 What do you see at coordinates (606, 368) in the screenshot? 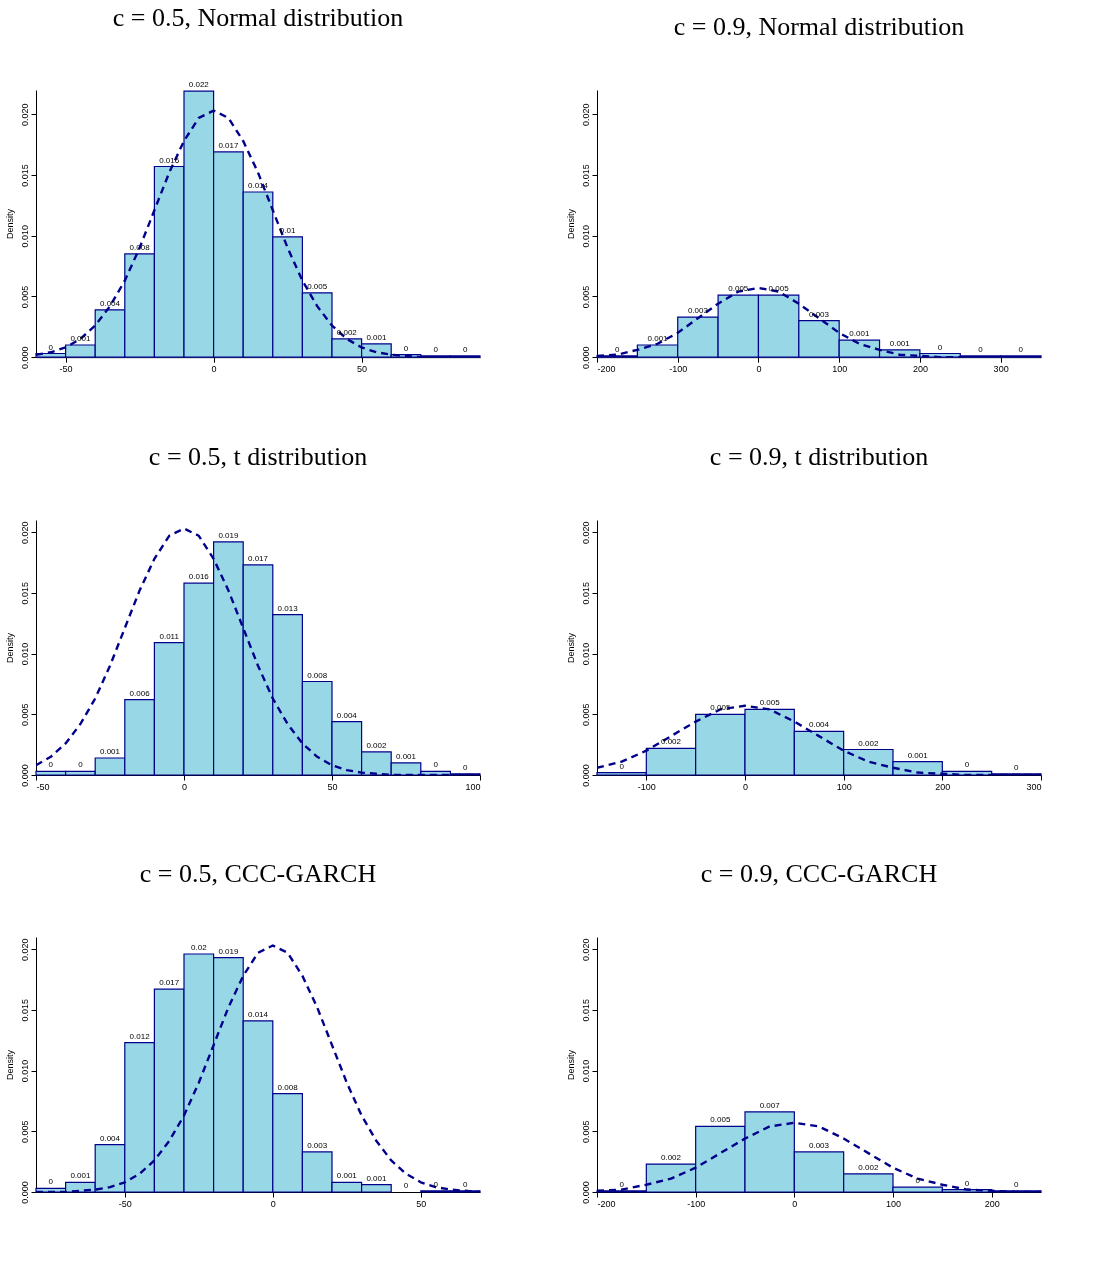
I see `x-tick-label: -200` at bounding box center [606, 368].